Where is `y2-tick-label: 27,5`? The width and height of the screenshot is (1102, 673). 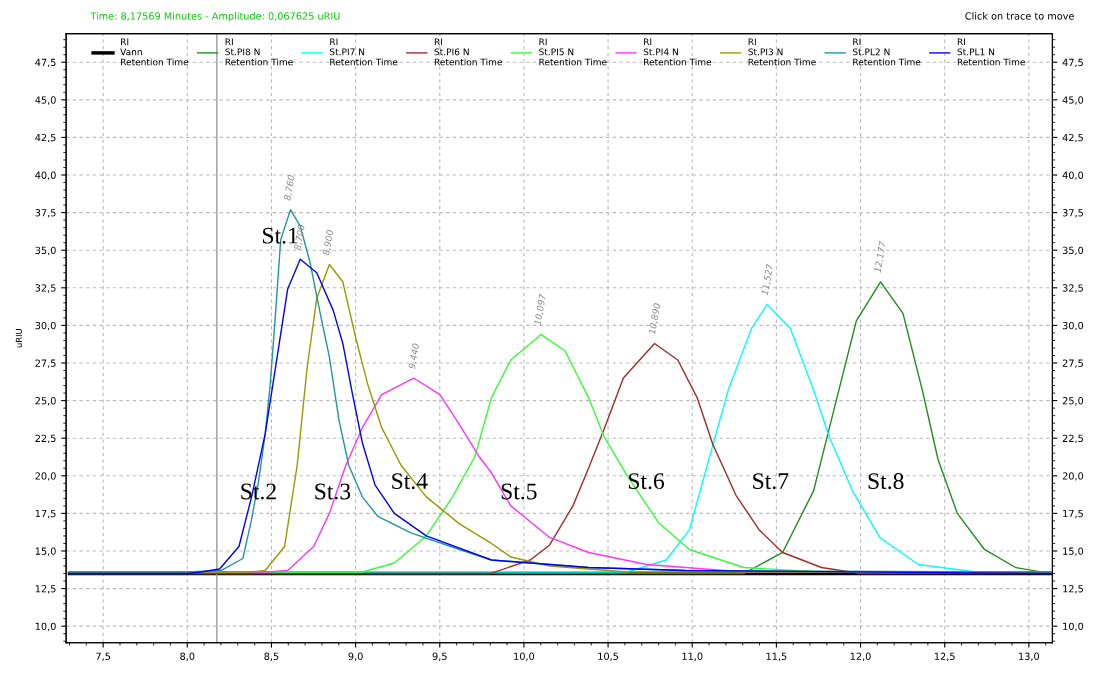 y2-tick-label: 27,5 is located at coordinates (1072, 363).